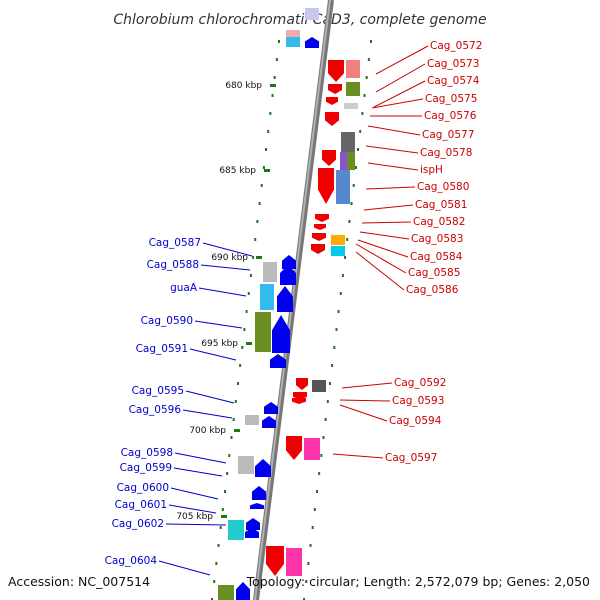  Describe the element at coordinates (79, 581) in the screenshot. I see `accession-text: Accession: NC_007514` at that location.